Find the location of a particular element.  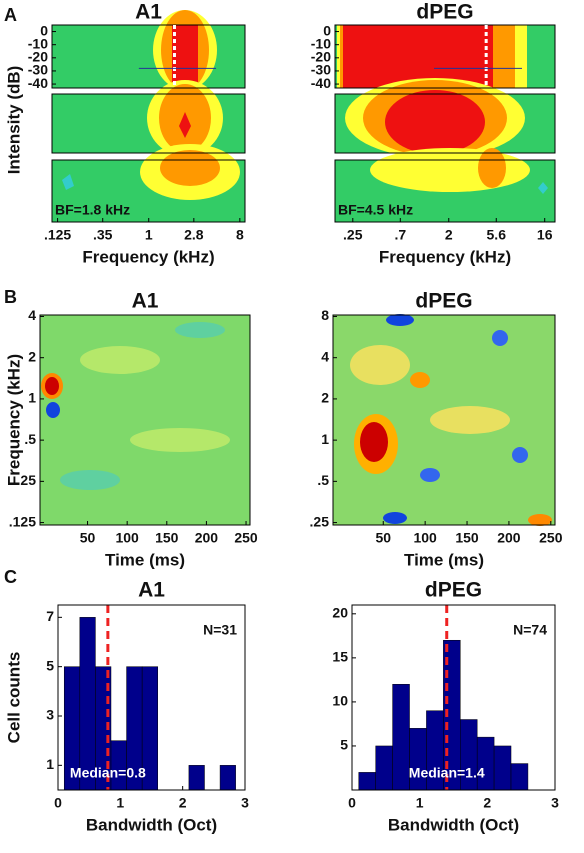

y-tick-label: 3 is located at coordinates (50, 715).